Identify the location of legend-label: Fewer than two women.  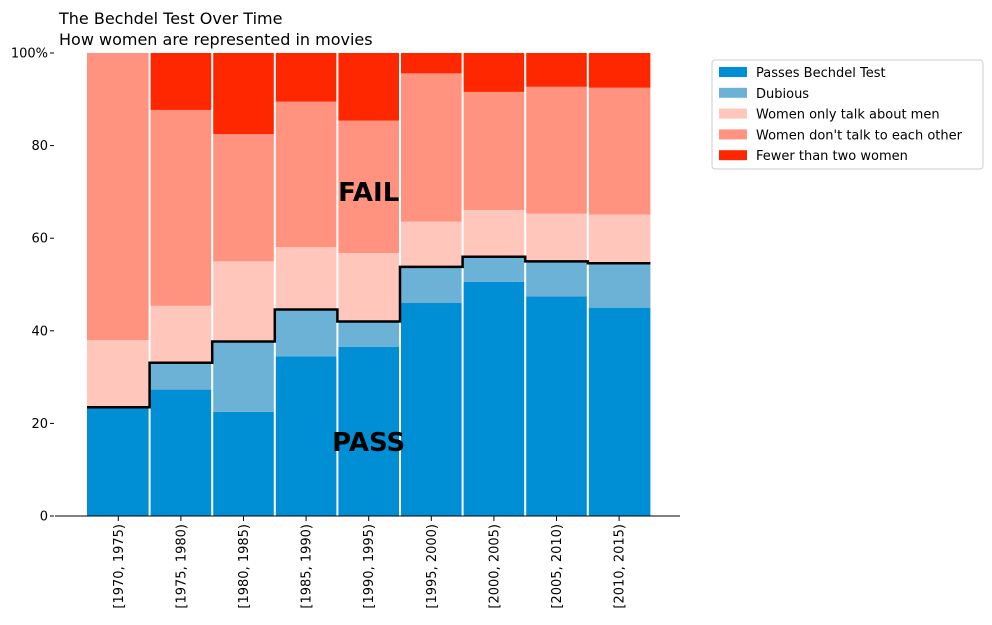
(832, 156).